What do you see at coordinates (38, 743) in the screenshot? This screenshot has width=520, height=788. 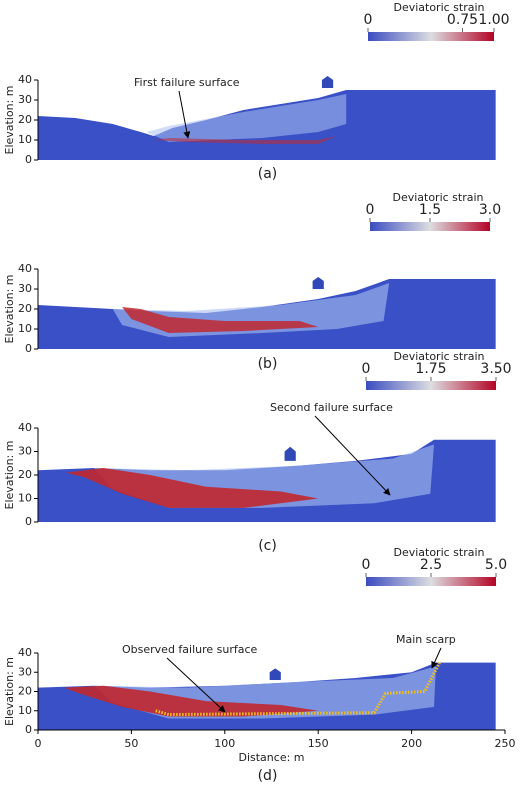 I see `x-tick-label: 0` at bounding box center [38, 743].